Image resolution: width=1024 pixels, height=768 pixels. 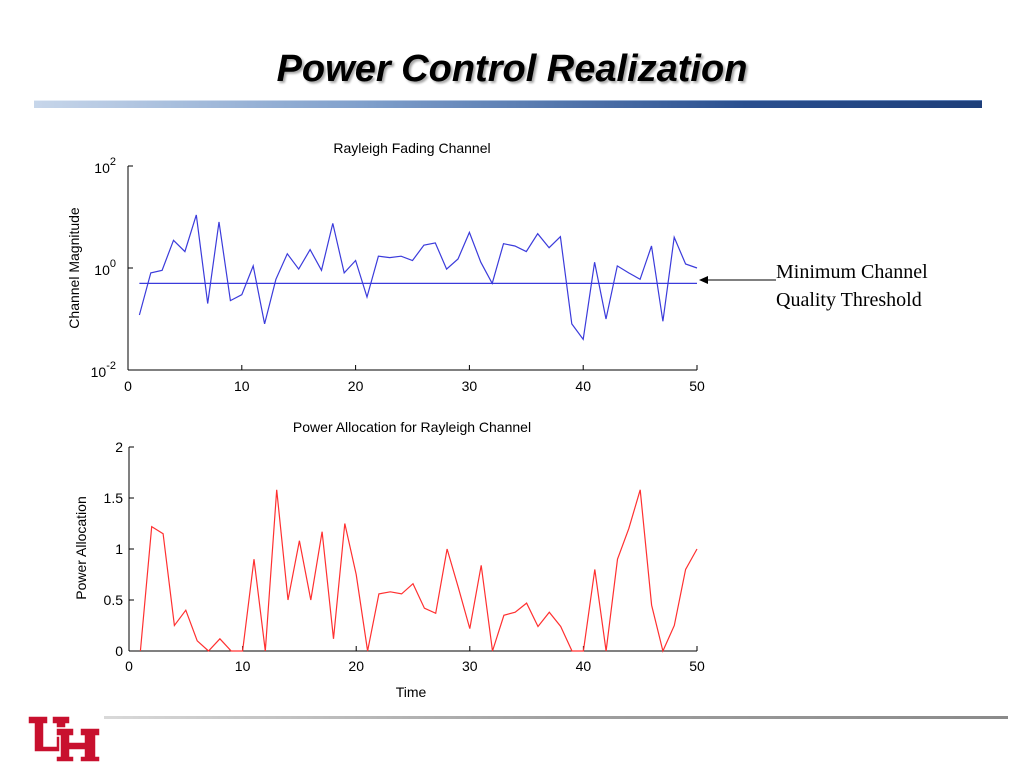 What do you see at coordinates (242, 386) in the screenshot?
I see `top-x-tick-label: 10` at bounding box center [242, 386].